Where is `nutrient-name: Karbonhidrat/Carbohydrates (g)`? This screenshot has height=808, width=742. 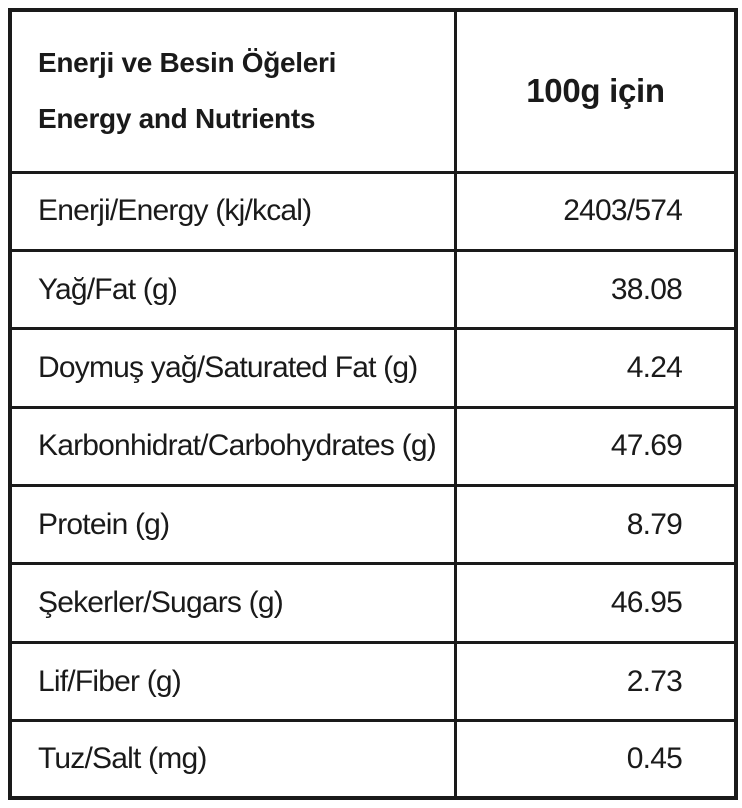
nutrient-name: Karbonhidrat/Carbohydrates (g) is located at coordinates (234, 446).